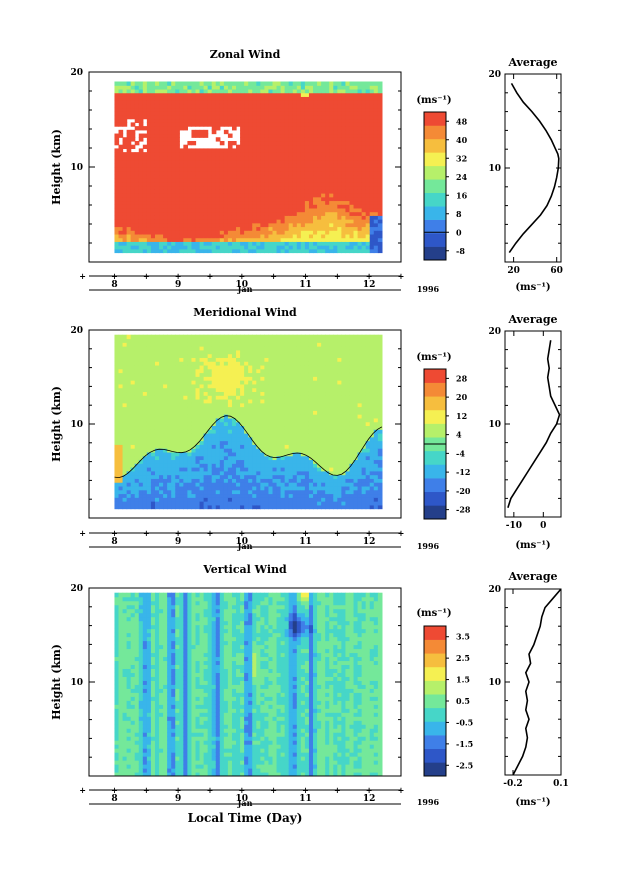 The height and width of the screenshot is (876, 622). I want to click on x-tick-label: 11, so click(305, 285).